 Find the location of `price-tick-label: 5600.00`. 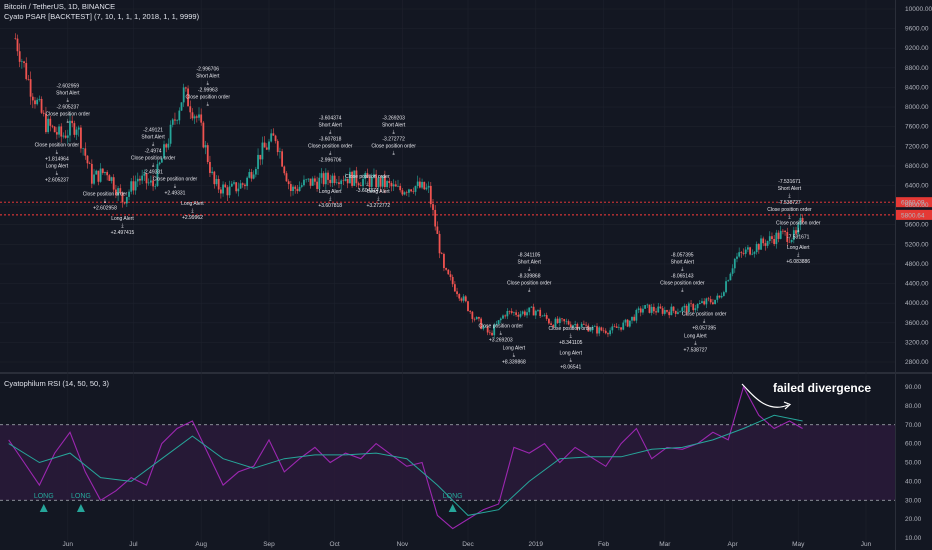

price-tick-label: 5600.00 is located at coordinates (917, 225).